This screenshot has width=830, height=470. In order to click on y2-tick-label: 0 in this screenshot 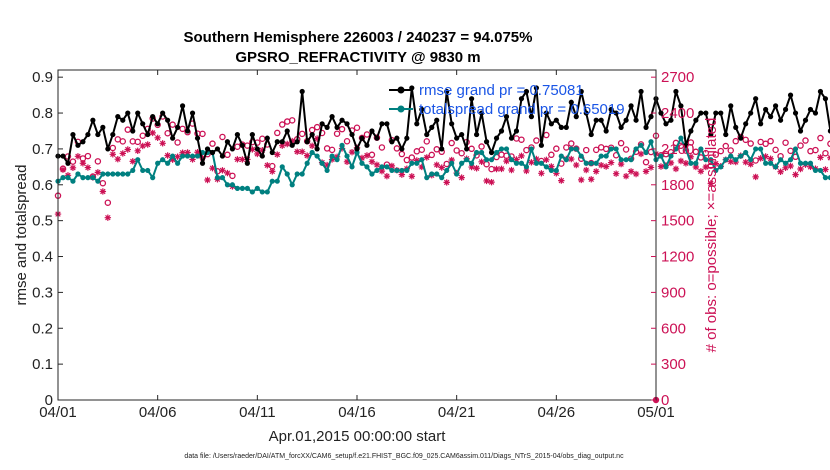, I will do `click(665, 400)`.